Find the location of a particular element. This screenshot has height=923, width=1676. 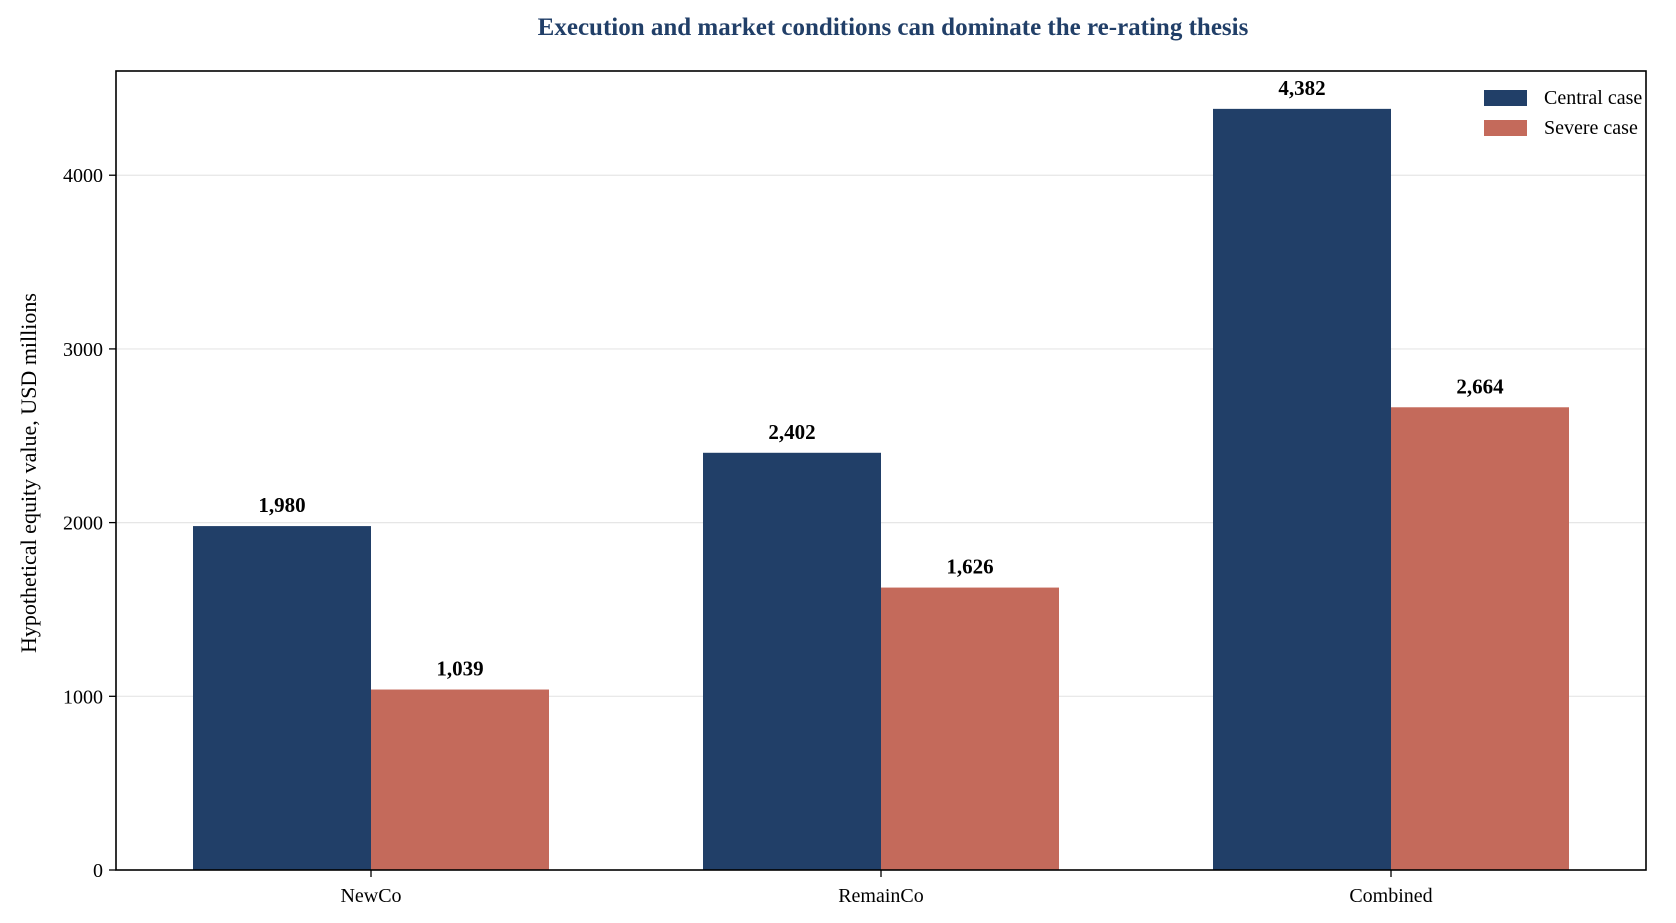

y-tick-label: 2000 is located at coordinates (83, 524).